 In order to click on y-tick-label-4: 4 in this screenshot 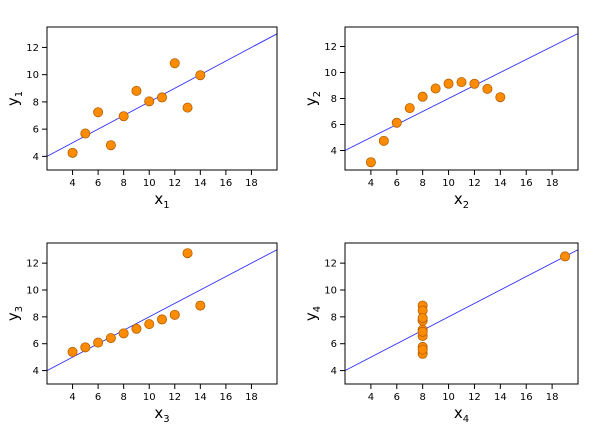, I will do `click(334, 371)`.